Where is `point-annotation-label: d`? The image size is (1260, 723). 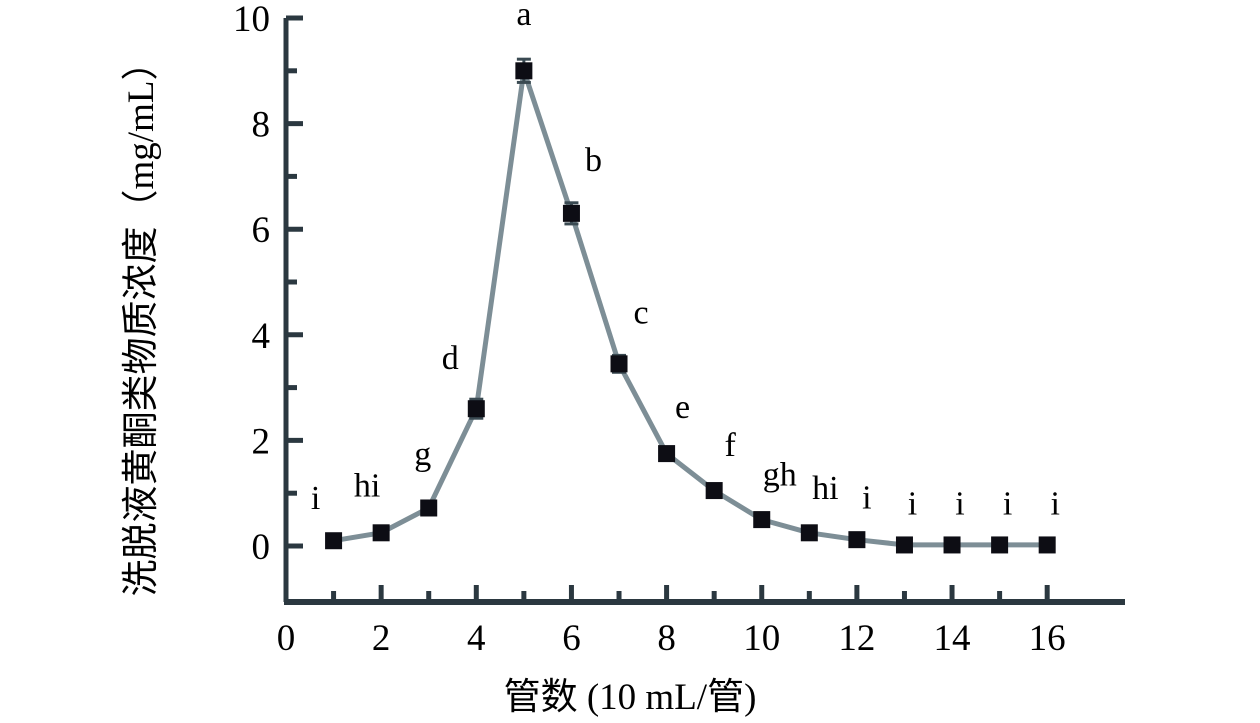 point-annotation-label: d is located at coordinates (450, 358).